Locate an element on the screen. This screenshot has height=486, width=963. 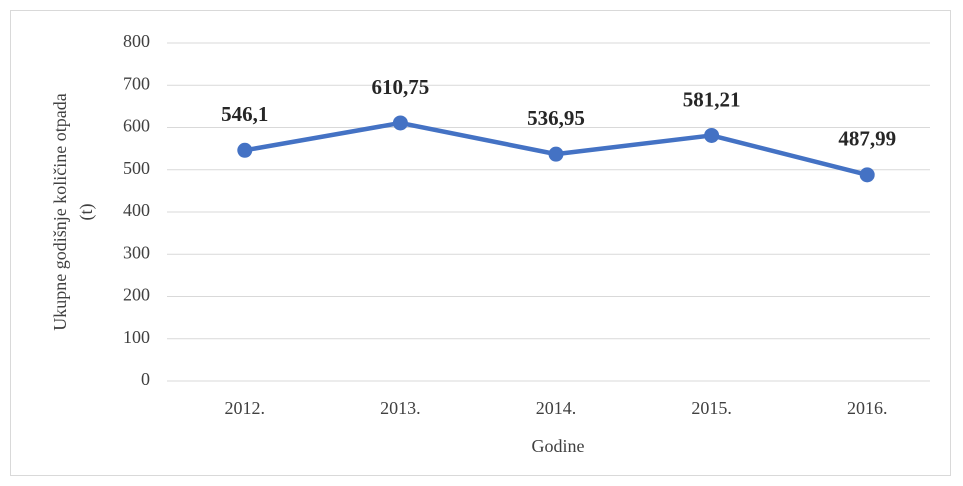
y-tick-label: 500 is located at coordinates (136, 168).